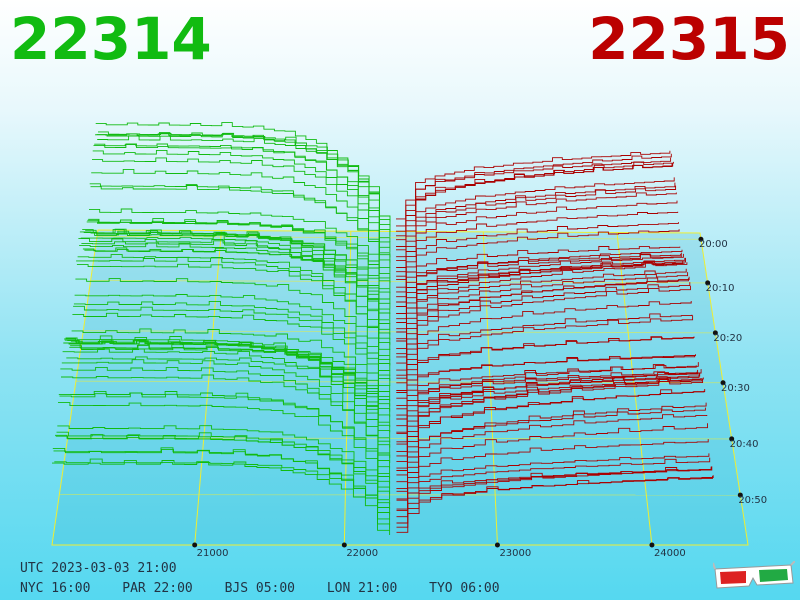 The image size is (800, 600). I want to click on bid-price: 22314, so click(111, 39).